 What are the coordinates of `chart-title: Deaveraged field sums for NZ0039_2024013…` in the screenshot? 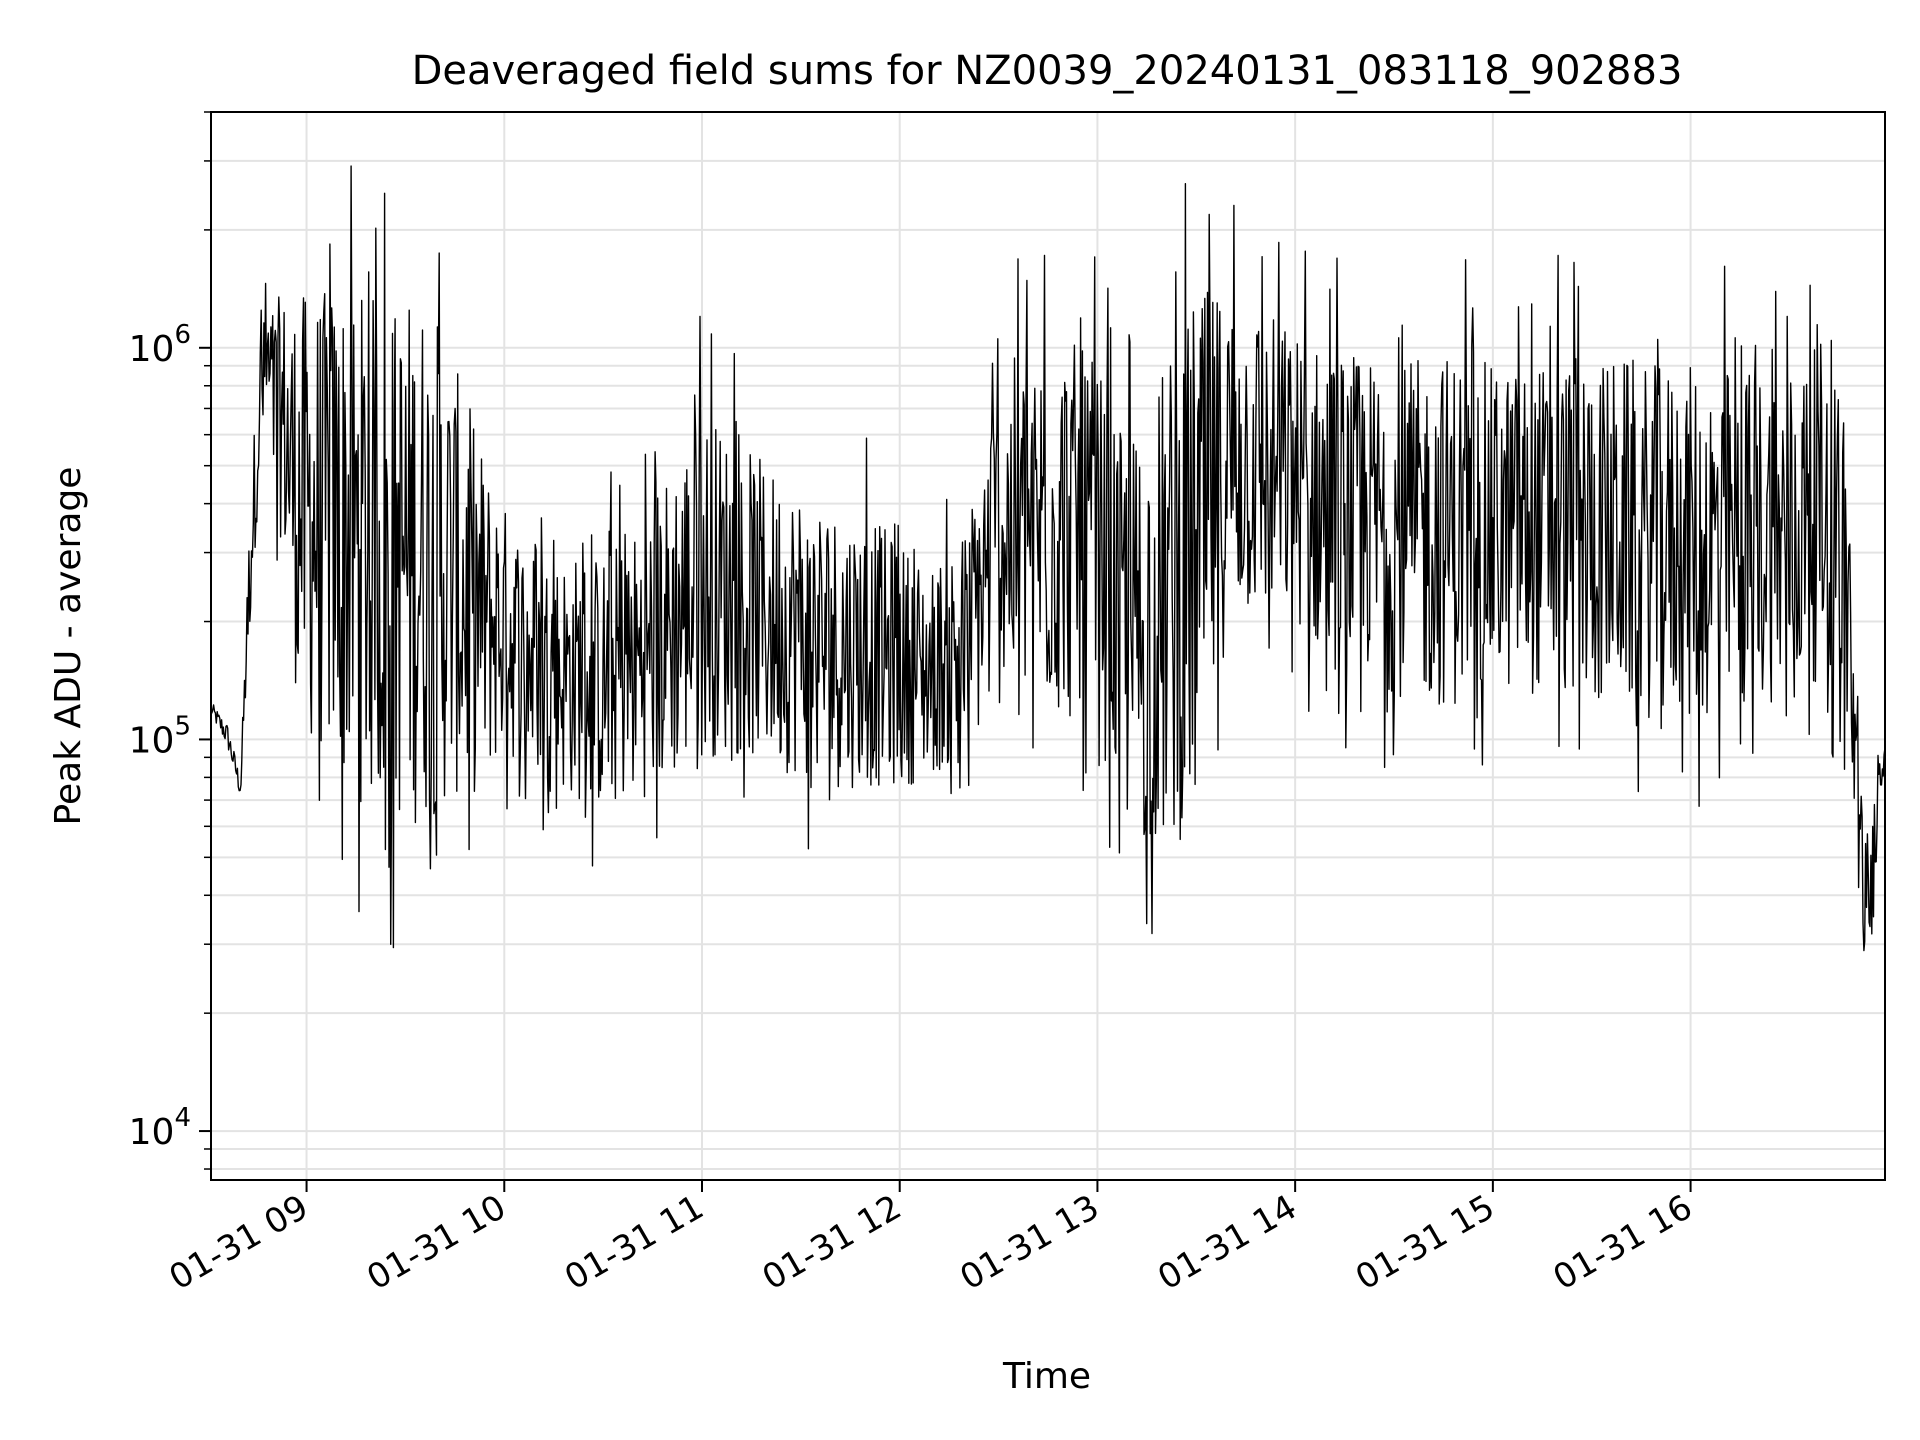 It's located at (1047, 71).